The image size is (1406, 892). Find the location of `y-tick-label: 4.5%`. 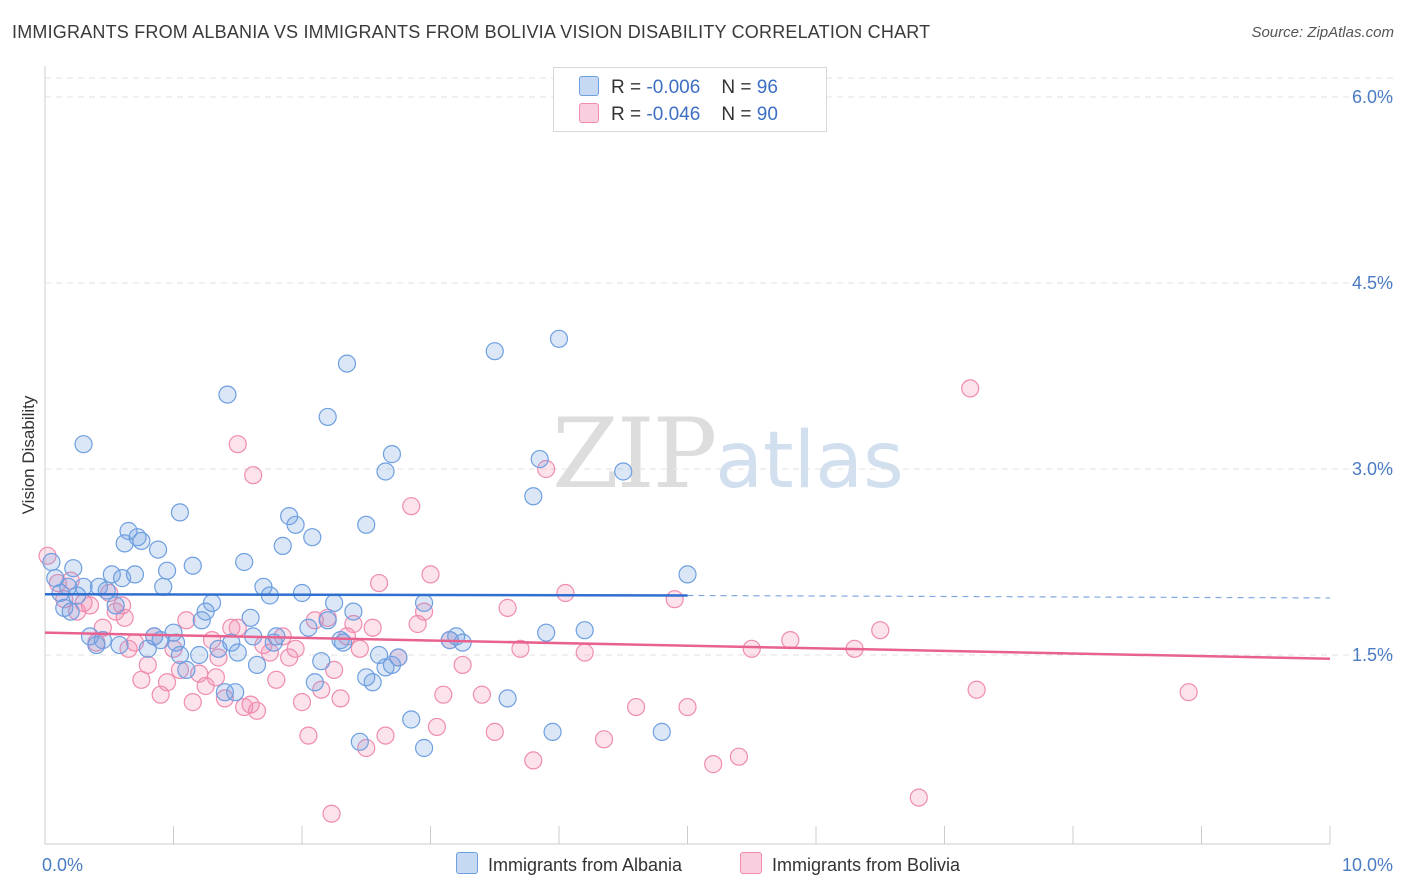

y-tick-label: 4.5% is located at coordinates (1372, 283).